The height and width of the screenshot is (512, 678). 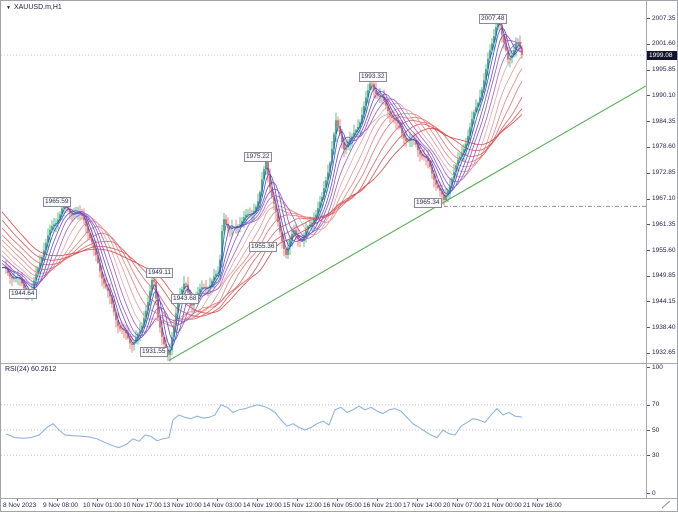 I want to click on time-axis-label: 17 Nov 14:00, so click(x=422, y=505).